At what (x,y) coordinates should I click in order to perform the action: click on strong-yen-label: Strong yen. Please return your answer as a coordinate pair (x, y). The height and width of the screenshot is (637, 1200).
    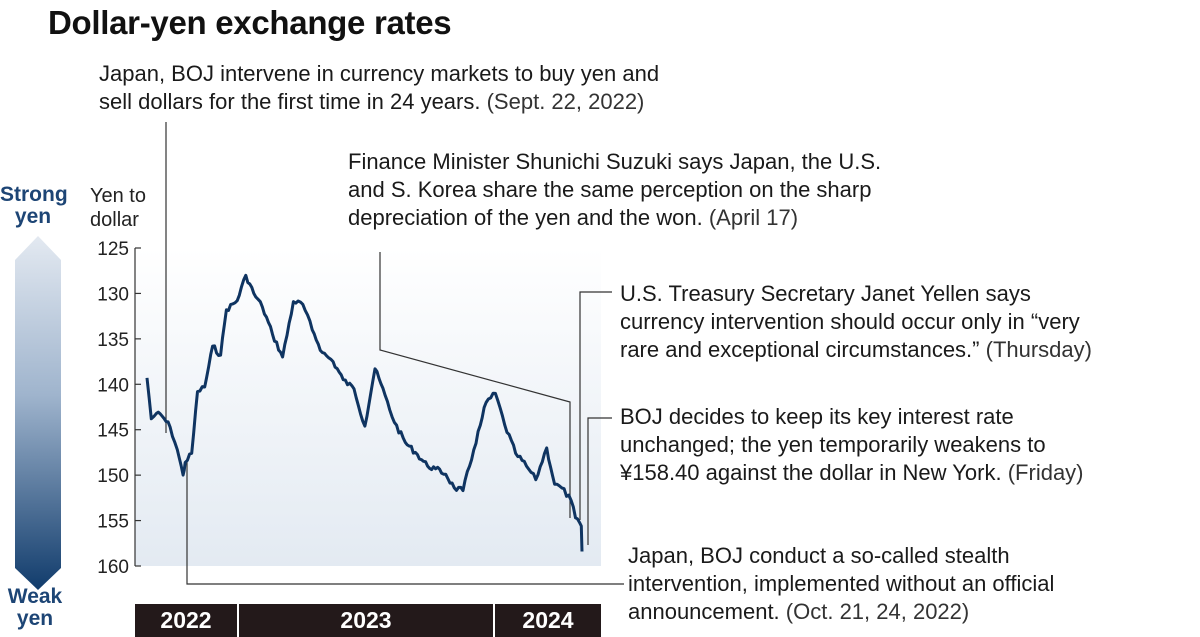
    Looking at the image, I should click on (34, 205).